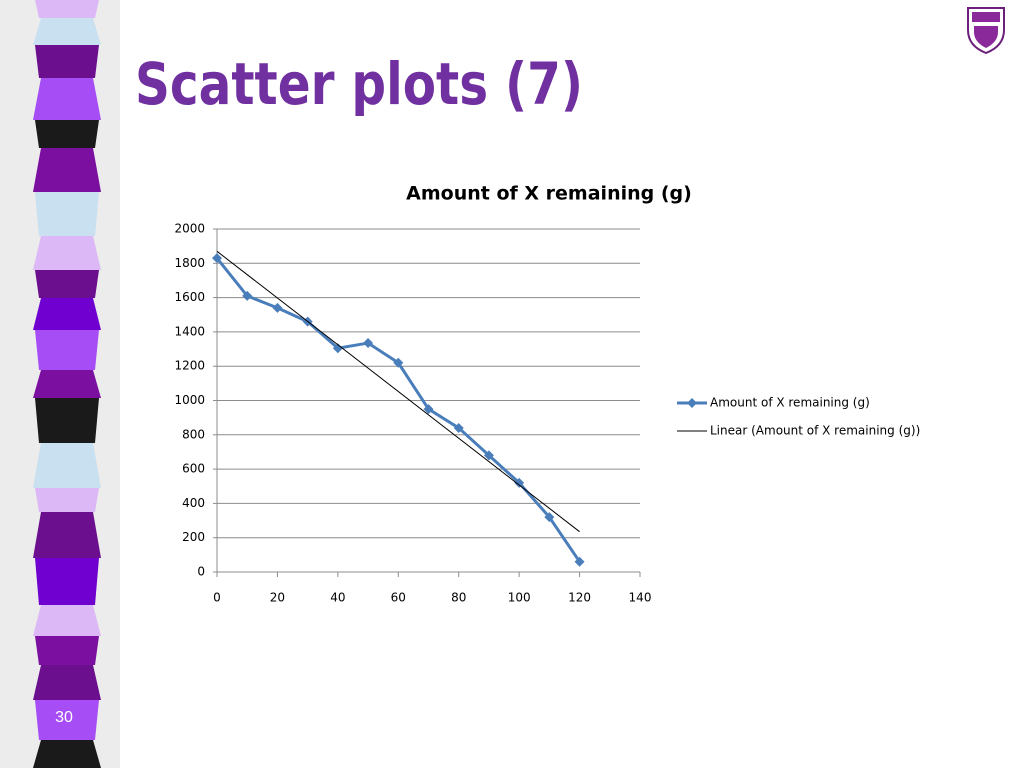 Image resolution: width=1024 pixels, height=768 pixels. Describe the element at coordinates (193, 469) in the screenshot. I see `y-tick-label: 600` at that location.